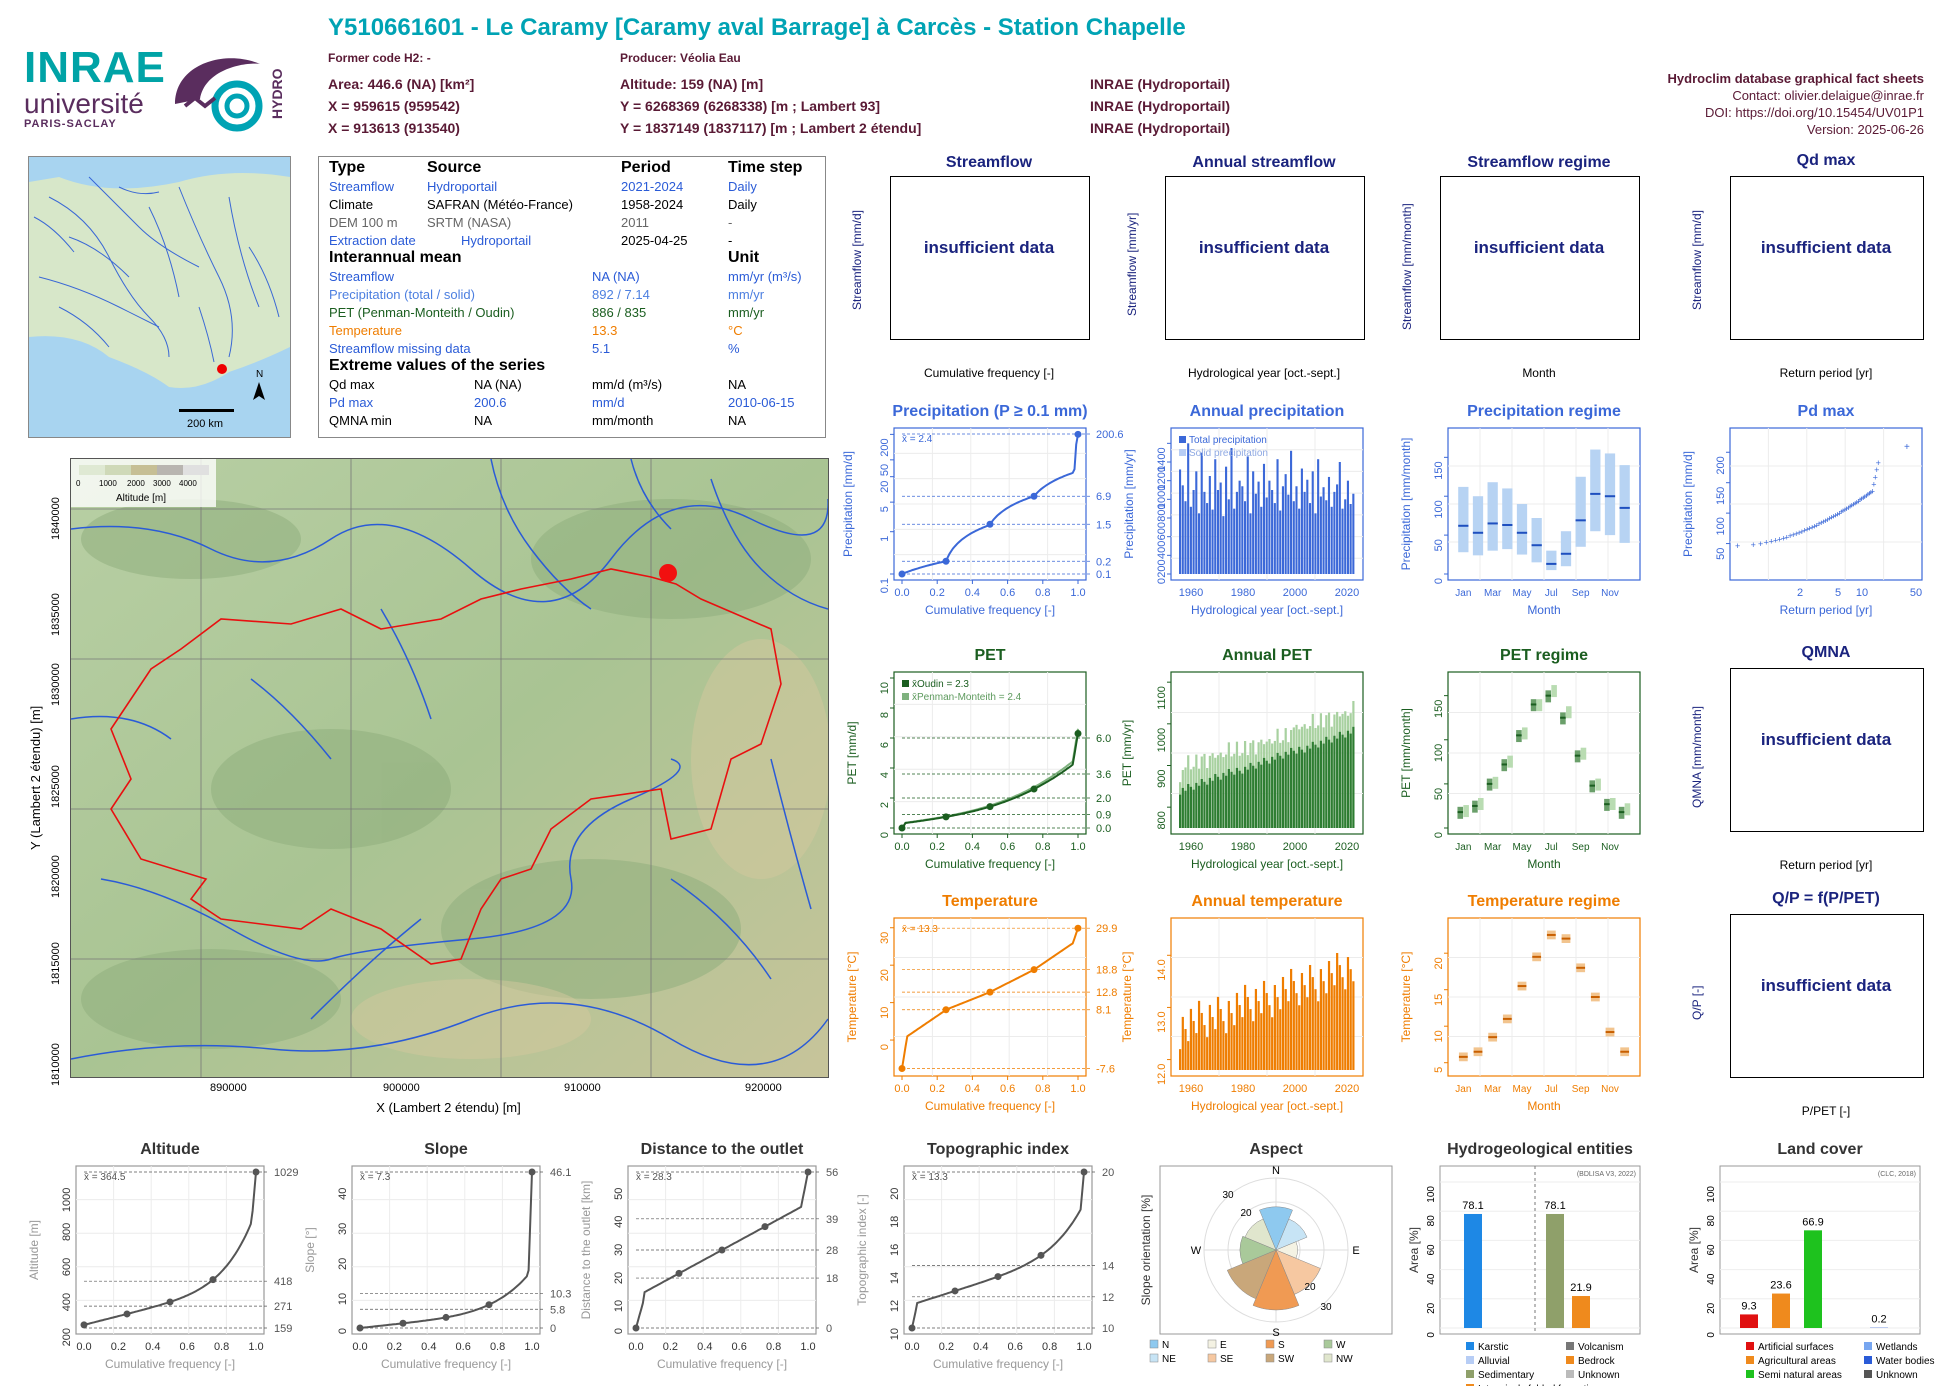 This screenshot has height=1386, width=1960. I want to click on distance-right-label: 39, so click(832, 1220).